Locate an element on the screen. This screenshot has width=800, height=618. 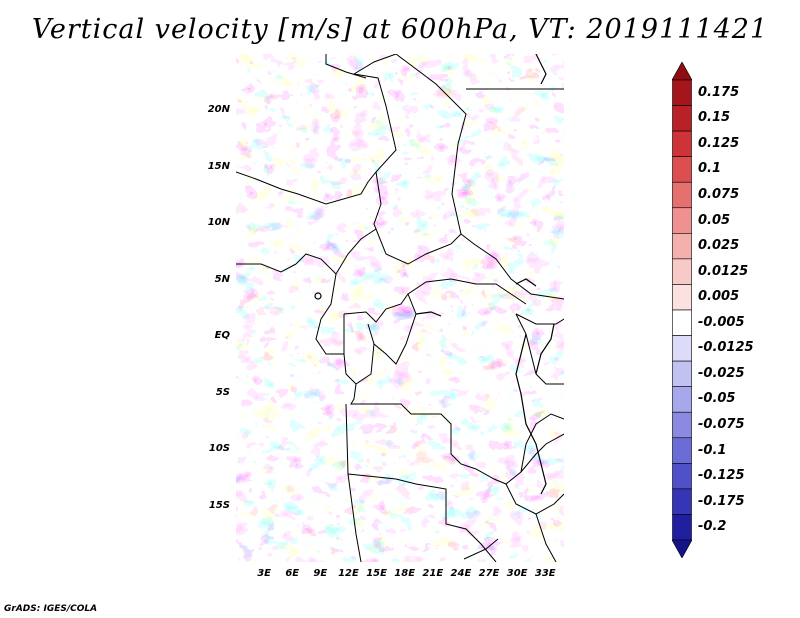
lat-tick-label: 10S is located at coordinates (219, 449).